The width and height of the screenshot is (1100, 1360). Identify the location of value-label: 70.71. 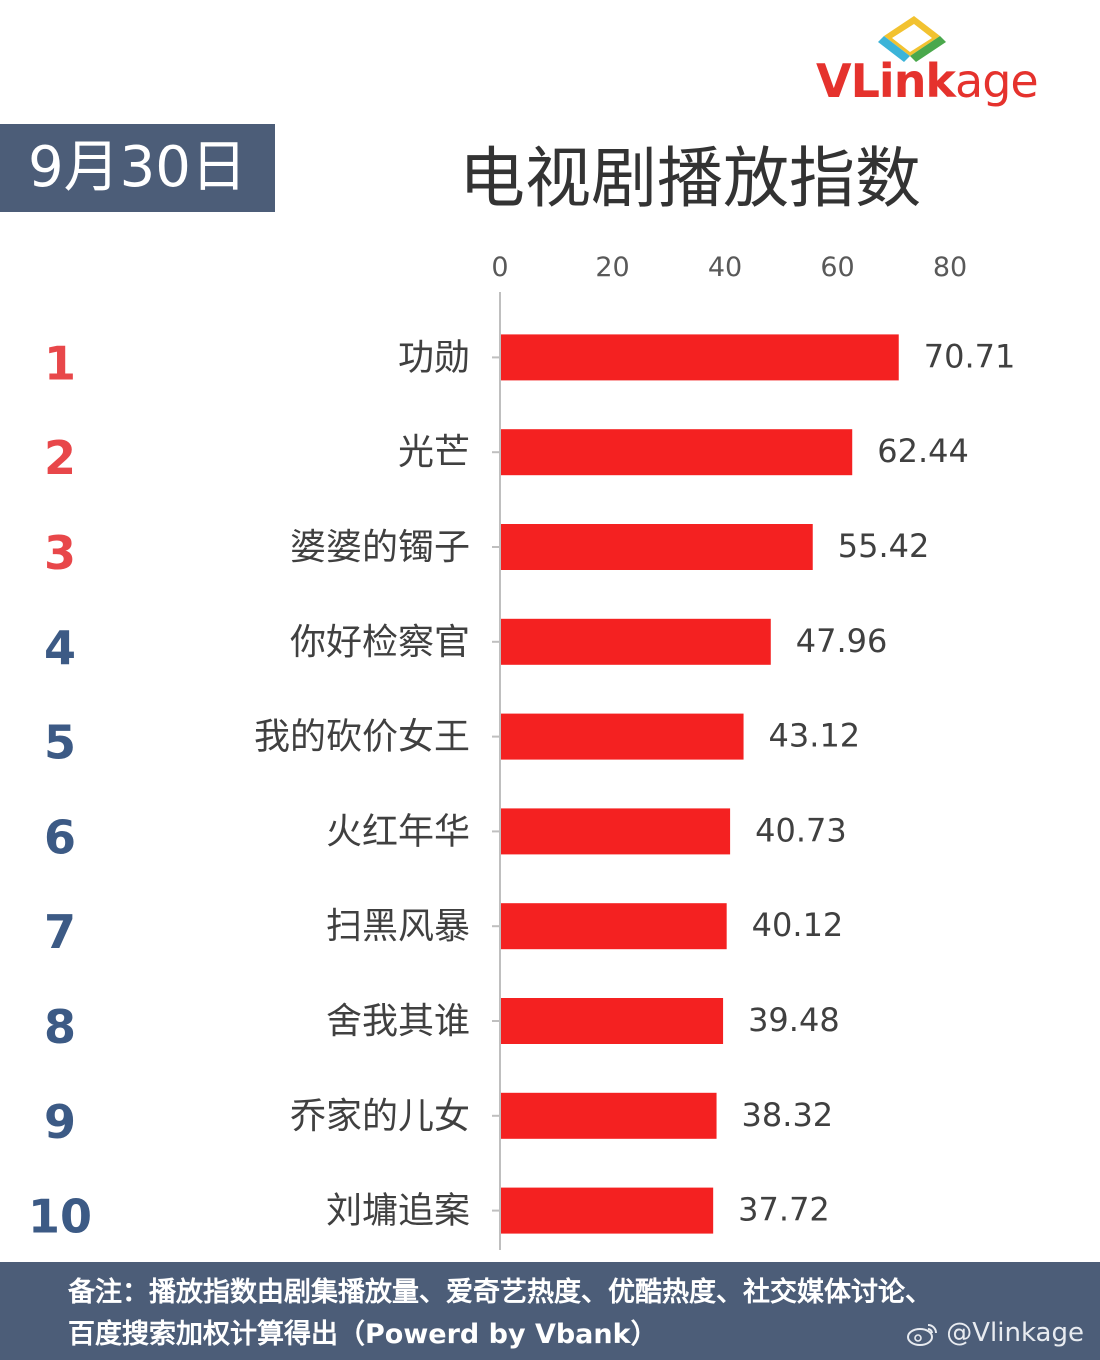
(970, 356).